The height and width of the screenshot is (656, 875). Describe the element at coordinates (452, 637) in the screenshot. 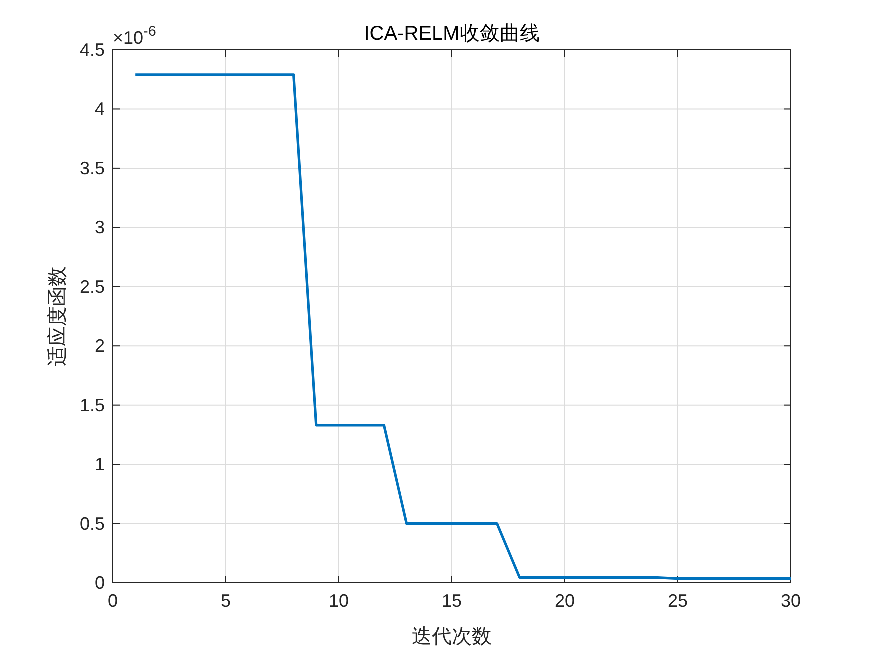

I see `x-axis-title: 迭代次数` at that location.